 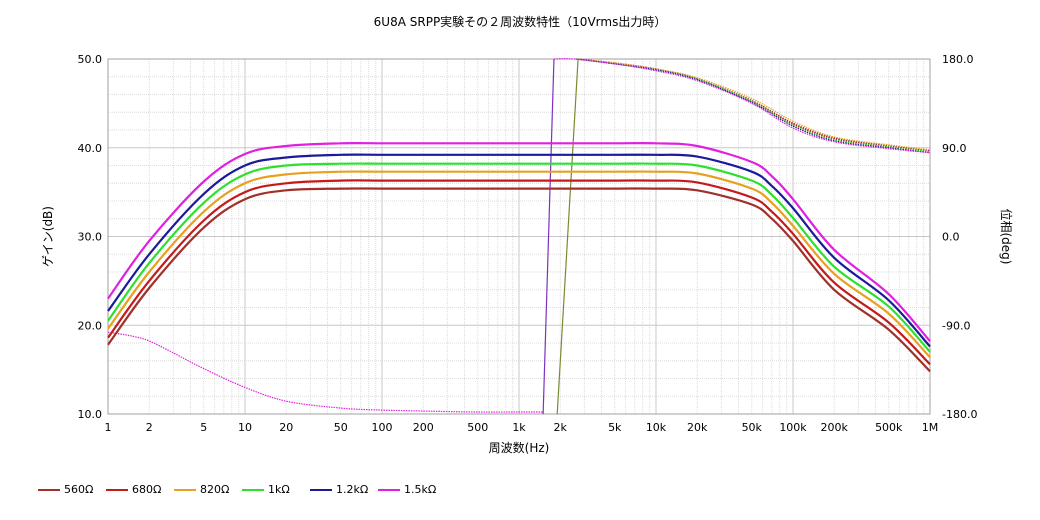 What do you see at coordinates (279, 489) in the screenshot?
I see `legend-label: 1kΩ` at bounding box center [279, 489].